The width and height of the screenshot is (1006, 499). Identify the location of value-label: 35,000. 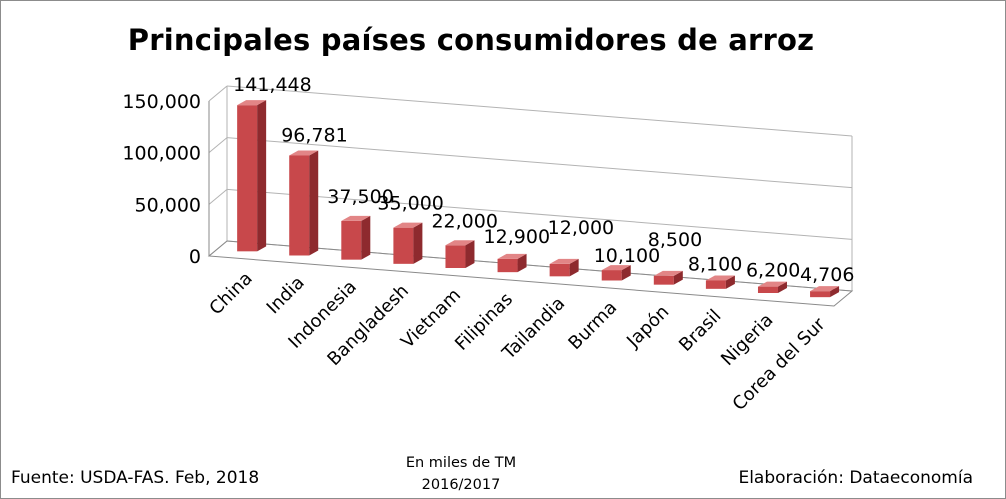
(410, 204).